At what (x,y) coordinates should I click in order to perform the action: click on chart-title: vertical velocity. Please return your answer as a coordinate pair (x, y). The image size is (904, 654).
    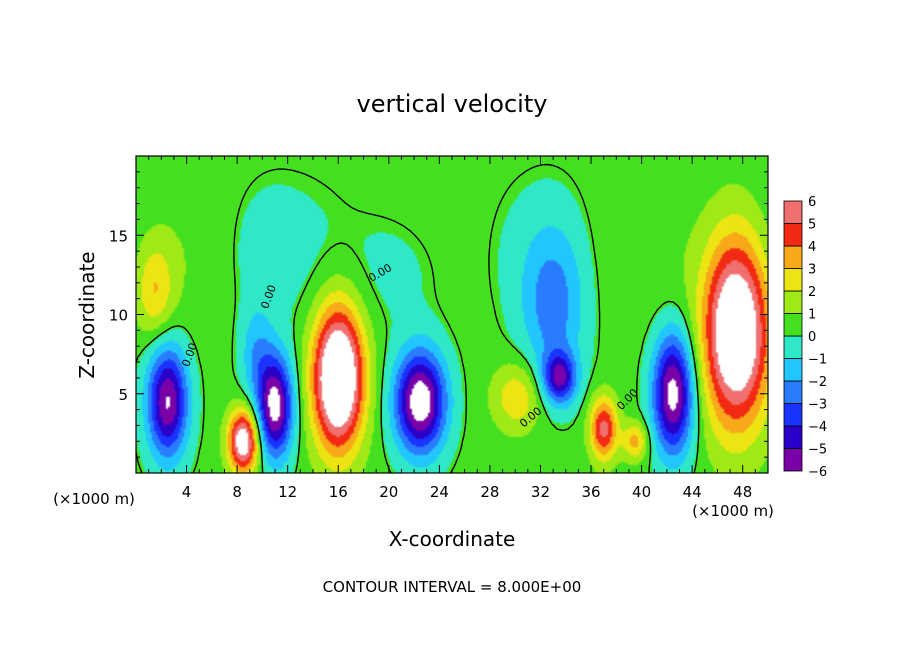
    Looking at the image, I should click on (452, 104).